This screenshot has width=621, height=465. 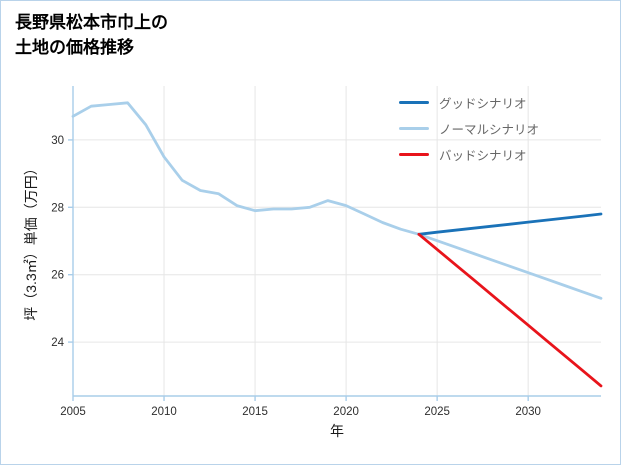 I want to click on legend-swatch-normal-scenario, so click(x=414, y=128).